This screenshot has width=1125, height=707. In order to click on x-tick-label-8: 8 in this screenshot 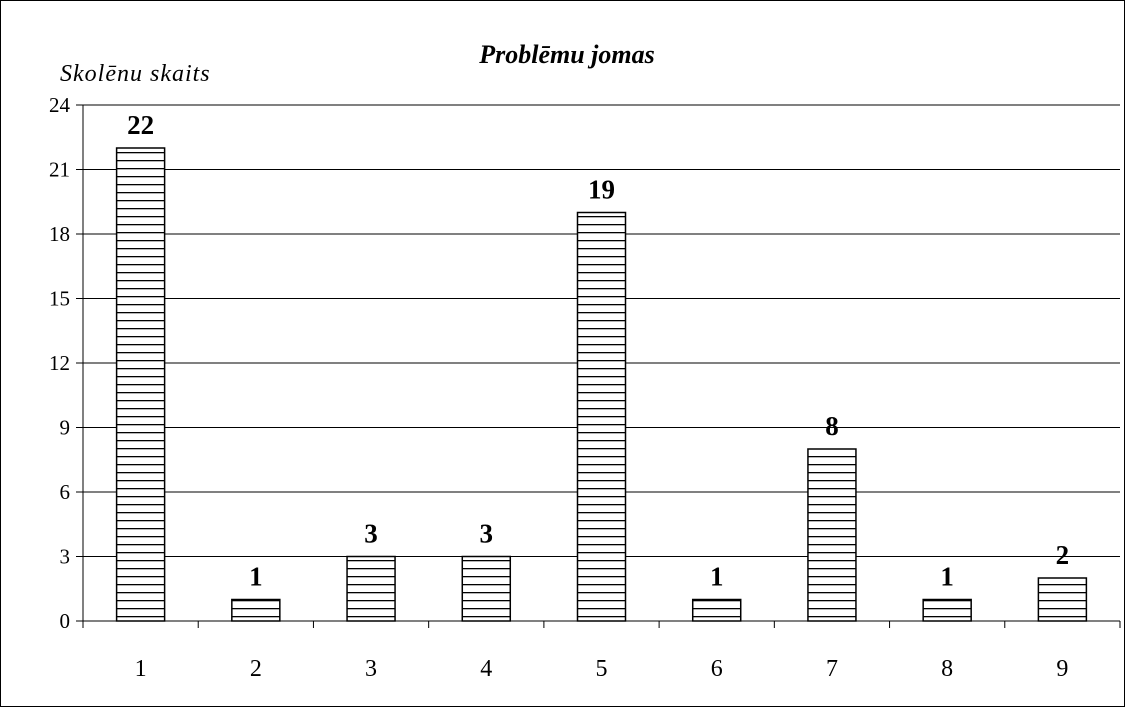, I will do `click(947, 669)`.